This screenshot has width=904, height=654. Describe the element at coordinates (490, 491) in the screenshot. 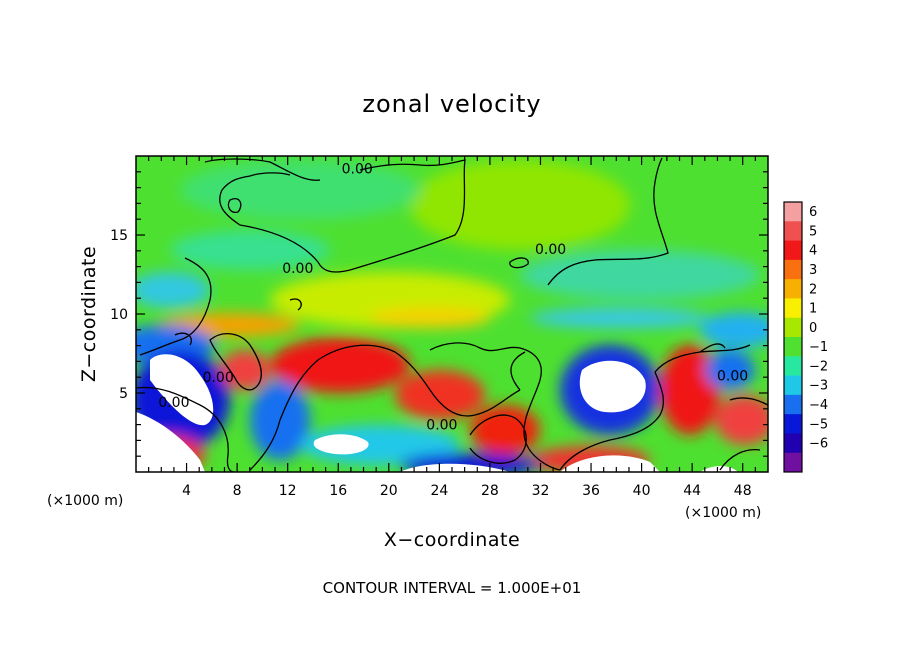

I see `x-tick-label: 28` at that location.